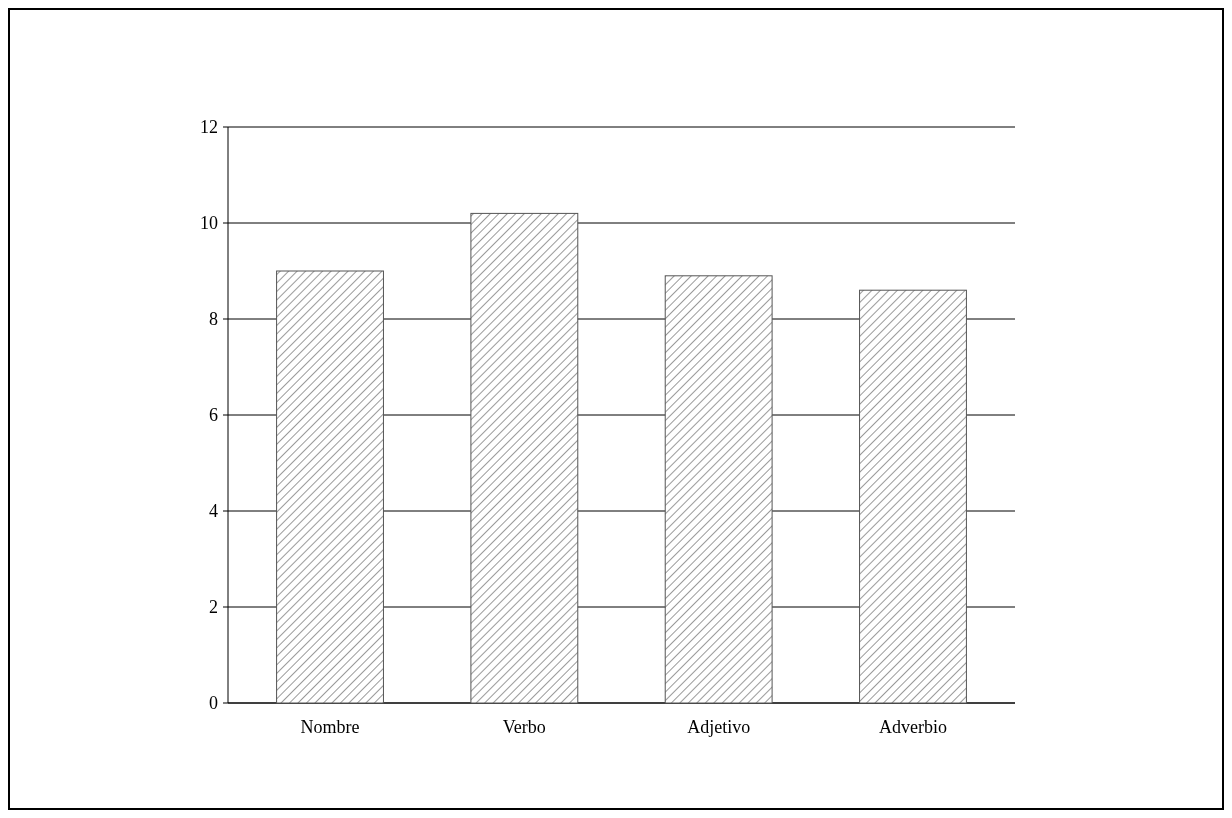  Describe the element at coordinates (209, 127) in the screenshot. I see `y-tick-label: 12` at that location.